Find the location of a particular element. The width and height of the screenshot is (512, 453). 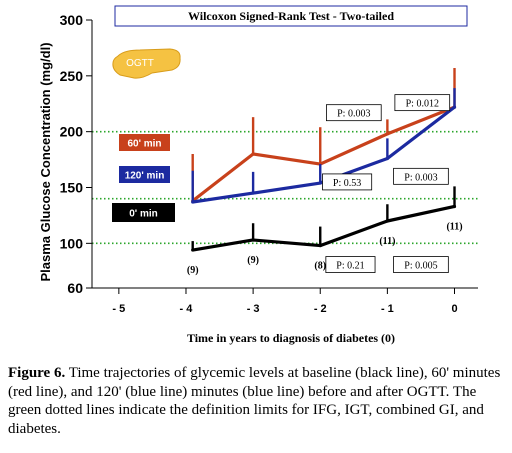

legend-tag-label: 60' min is located at coordinates (144, 144).